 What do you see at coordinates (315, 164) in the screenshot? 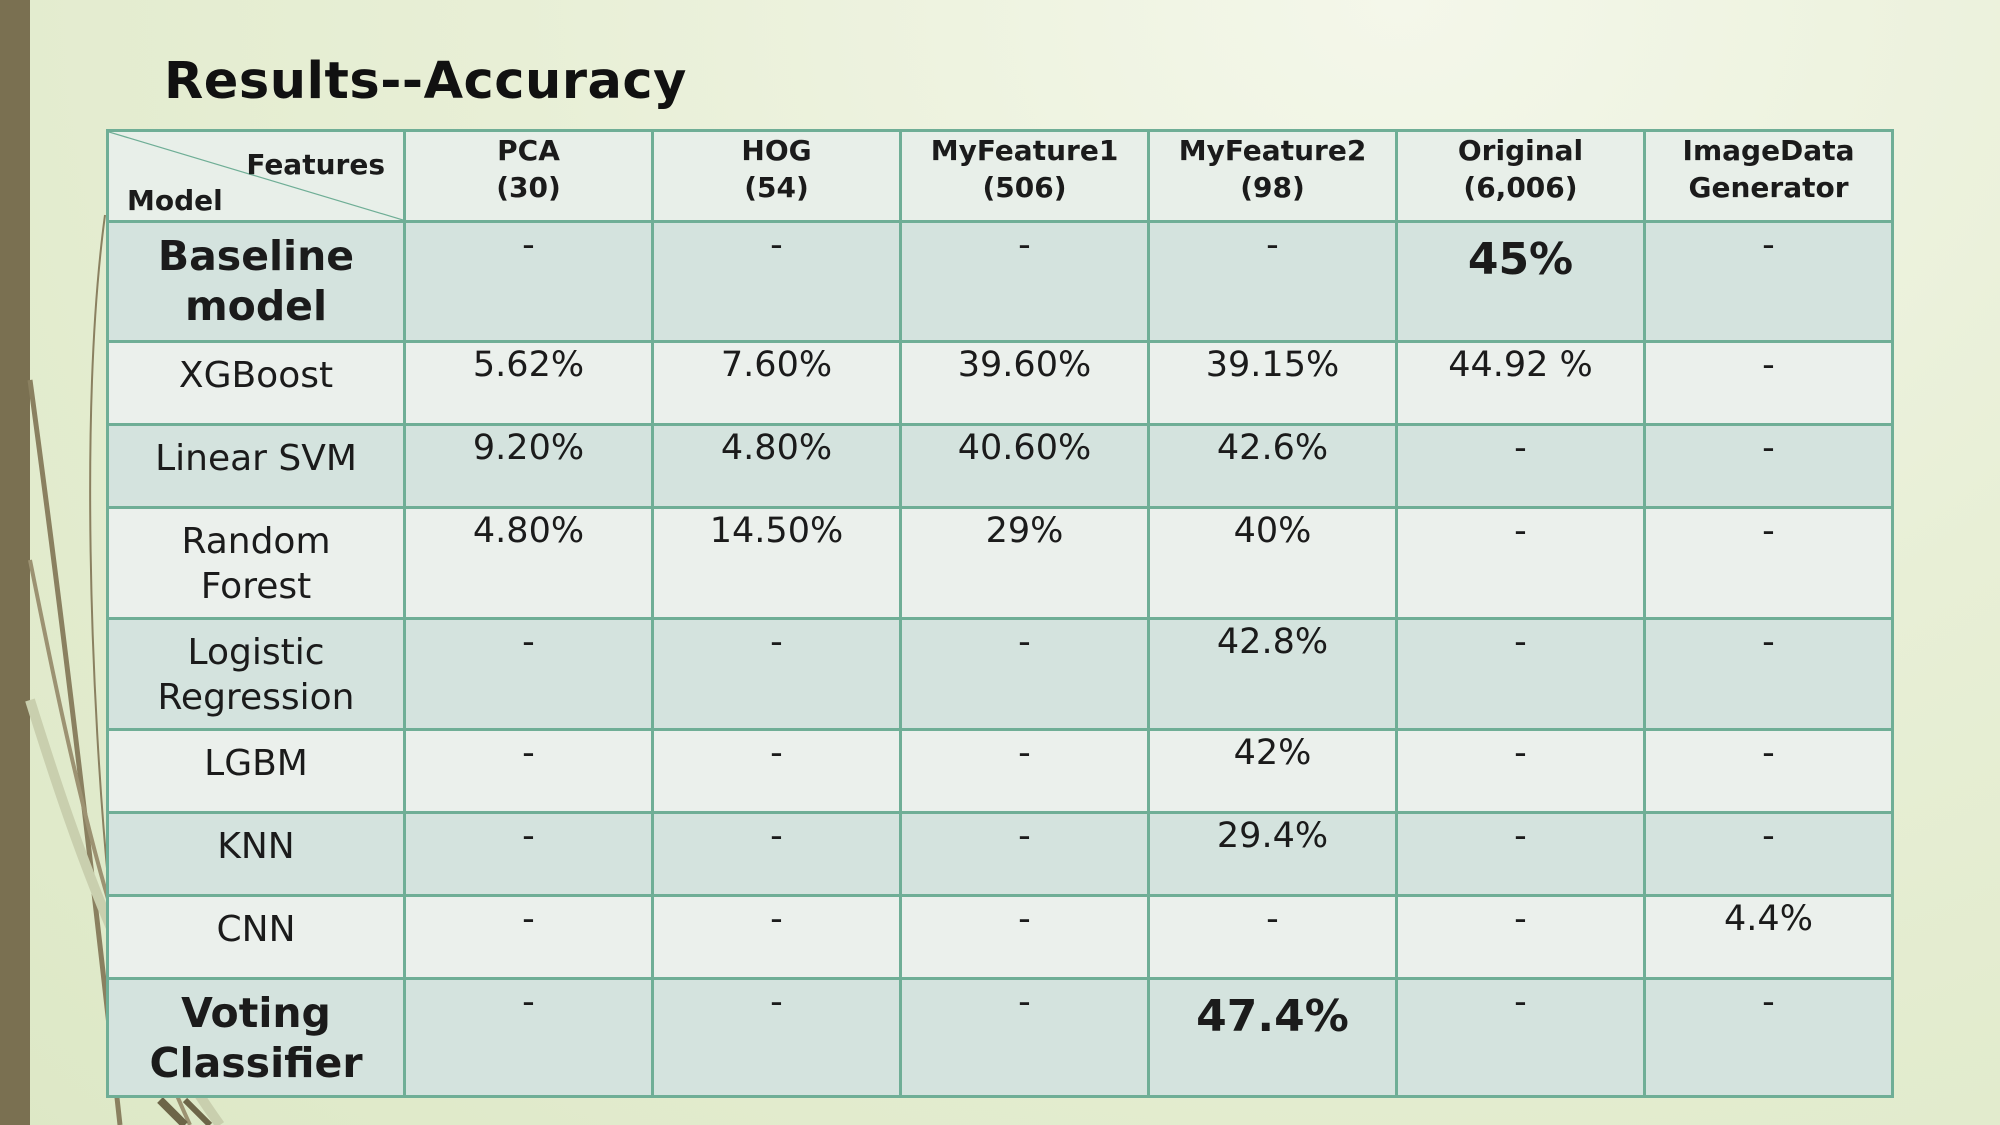
I see `corner-features-label: Features` at bounding box center [315, 164].